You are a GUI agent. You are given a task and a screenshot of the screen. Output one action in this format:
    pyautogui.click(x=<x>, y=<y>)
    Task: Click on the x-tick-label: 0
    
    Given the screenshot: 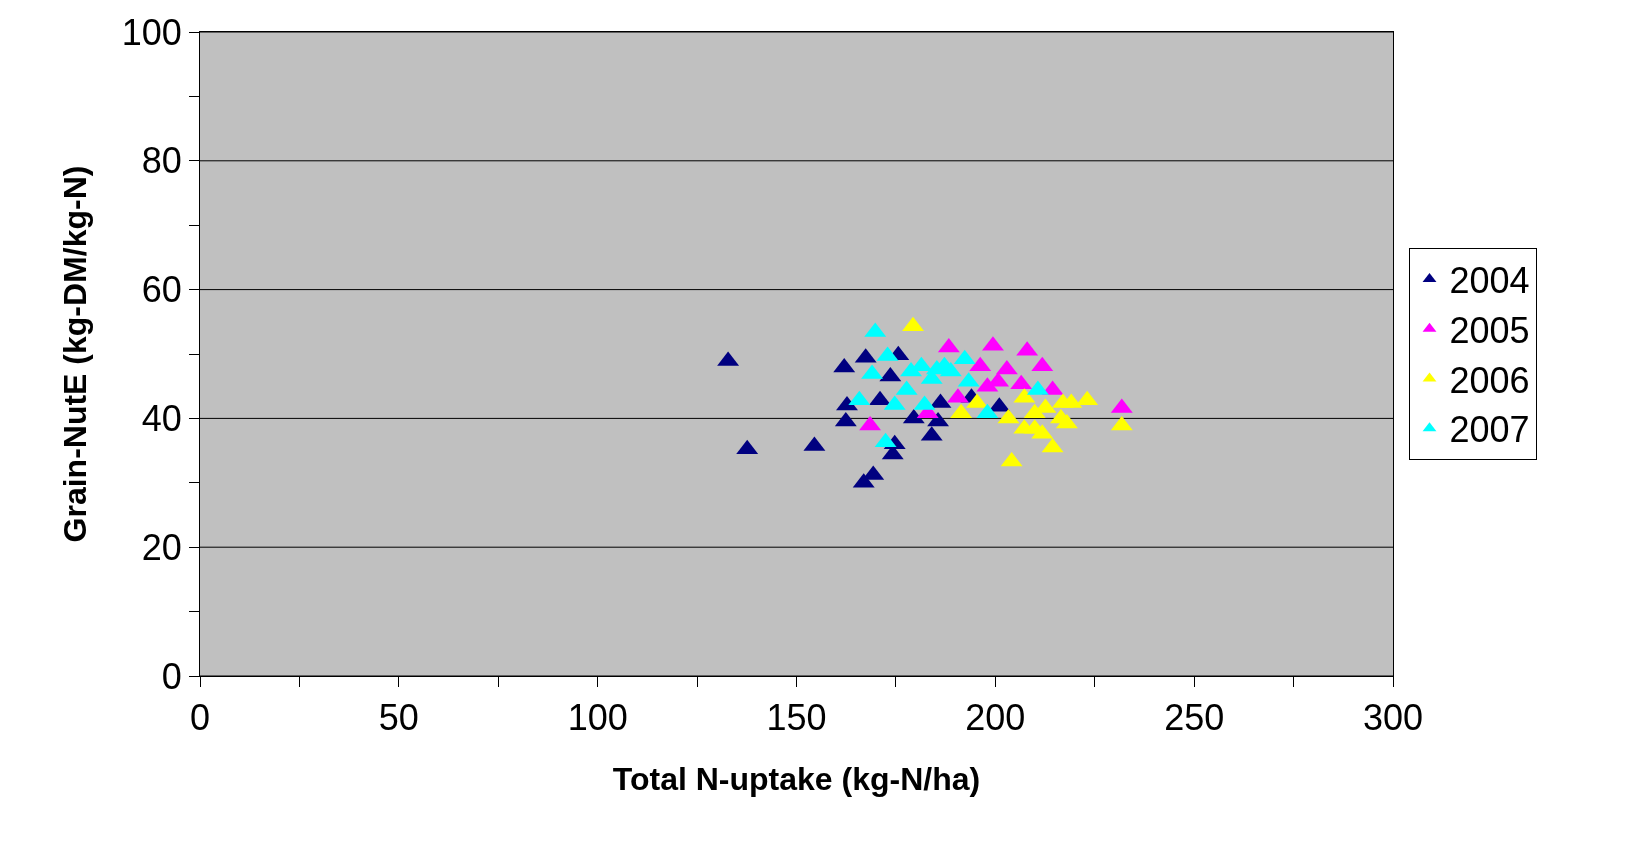 What is the action you would take?
    pyautogui.click(x=200, y=718)
    